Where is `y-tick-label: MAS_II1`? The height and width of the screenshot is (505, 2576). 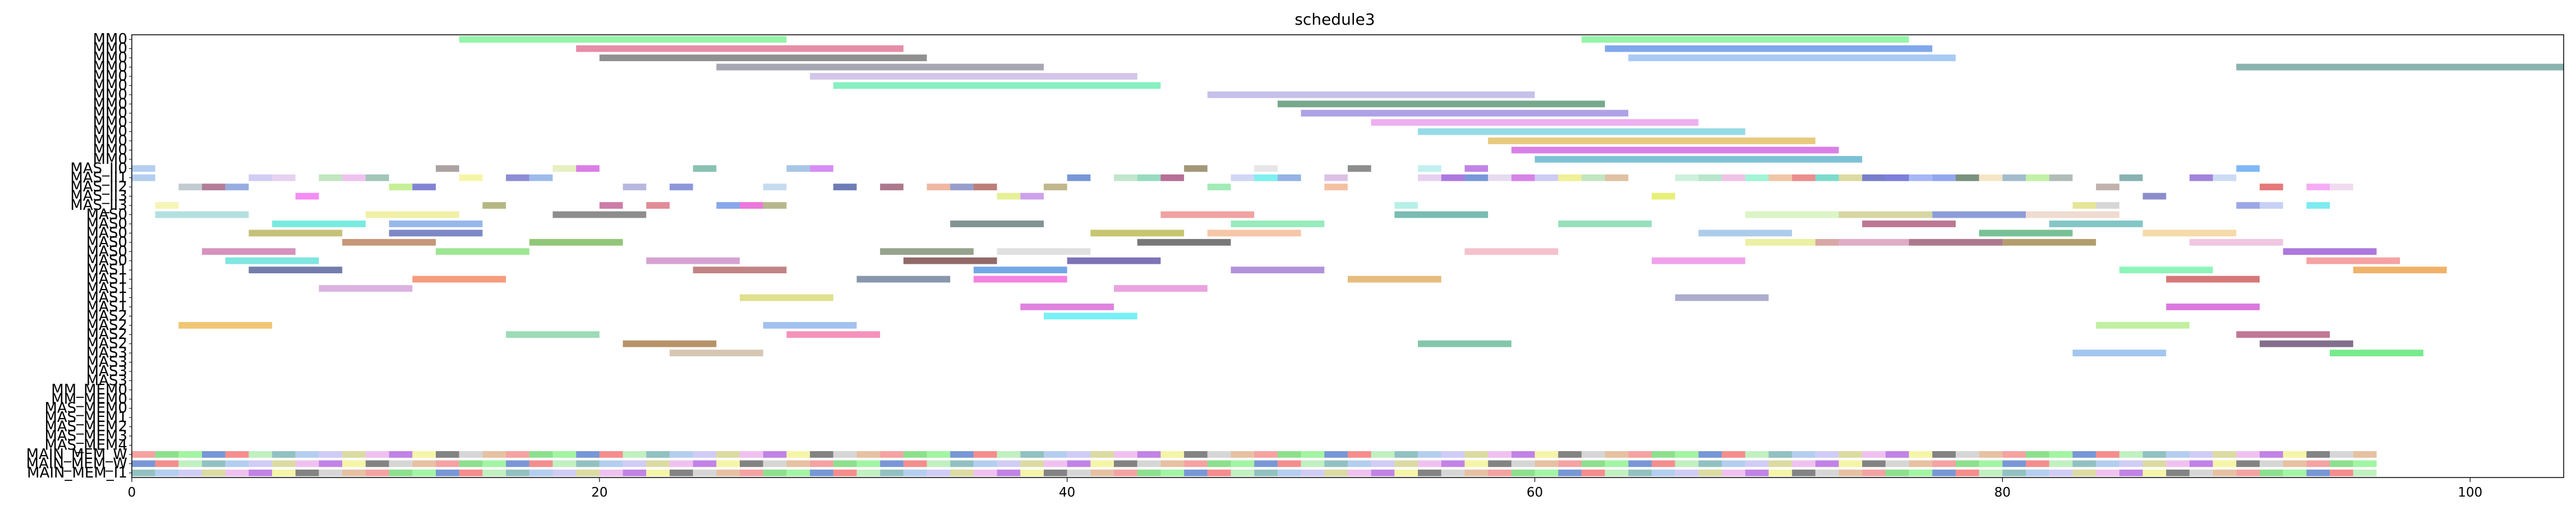 y-tick-label: MAS_II1 is located at coordinates (98, 177).